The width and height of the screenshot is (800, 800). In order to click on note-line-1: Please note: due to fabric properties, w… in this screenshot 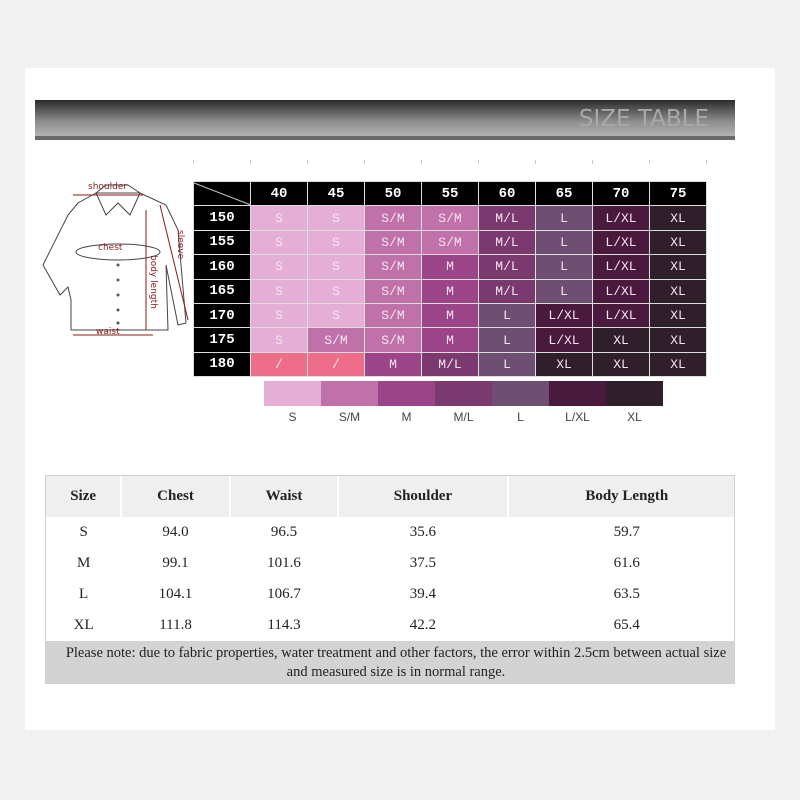, I will do `click(396, 653)`.